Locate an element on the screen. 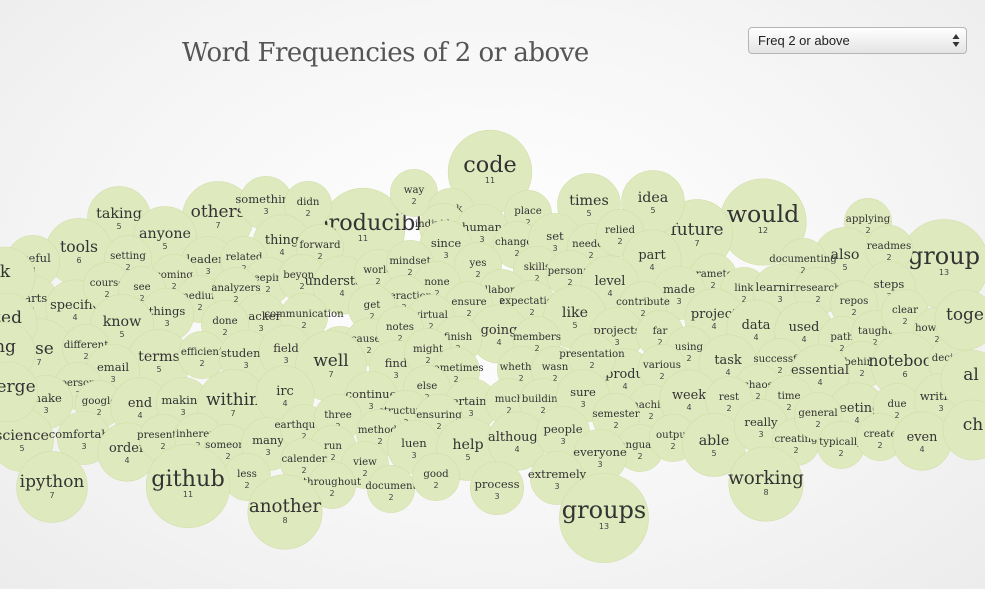 The image size is (985, 589). word-bubble-ch: ch is located at coordinates (963, 430).